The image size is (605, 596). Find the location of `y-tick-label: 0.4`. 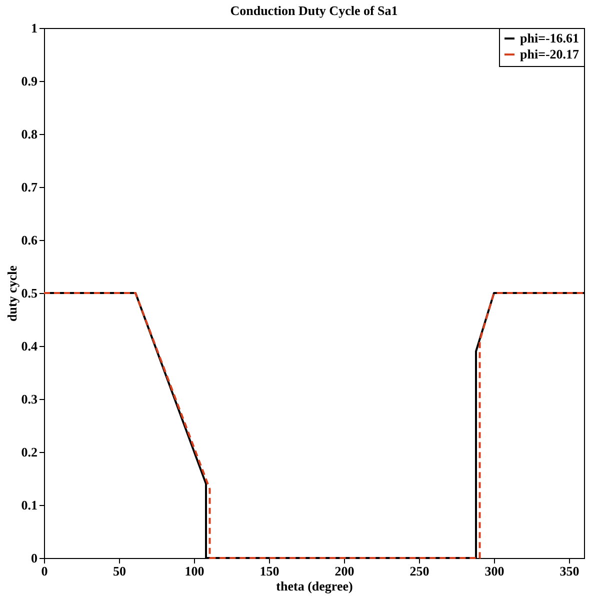

y-tick-label: 0.4 is located at coordinates (29, 346).